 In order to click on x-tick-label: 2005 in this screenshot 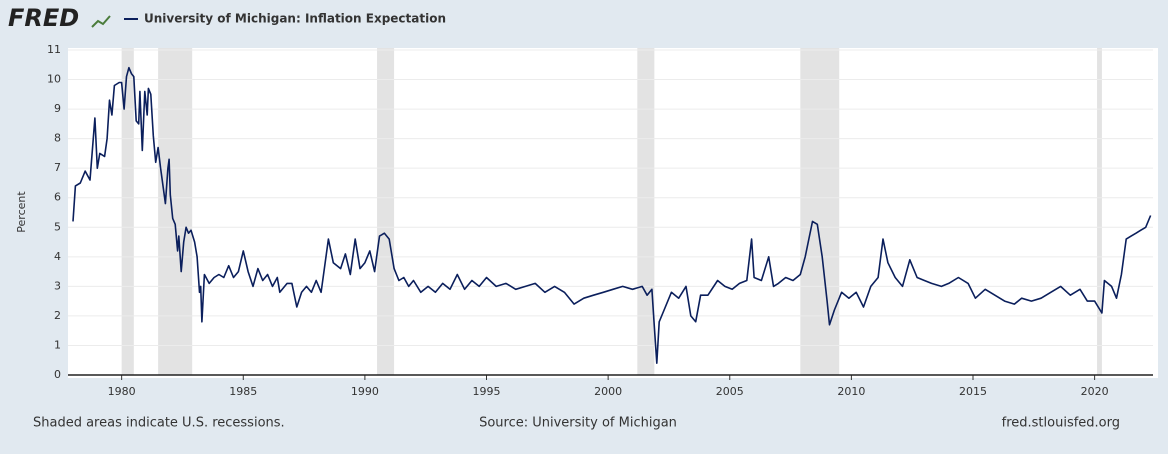, I will do `click(730, 391)`.